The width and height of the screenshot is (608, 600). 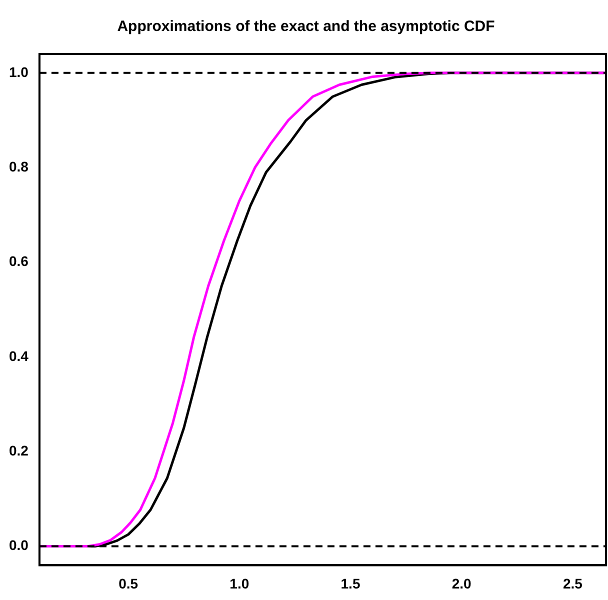 I want to click on y-tick-label: 0.4, so click(x=18, y=356).